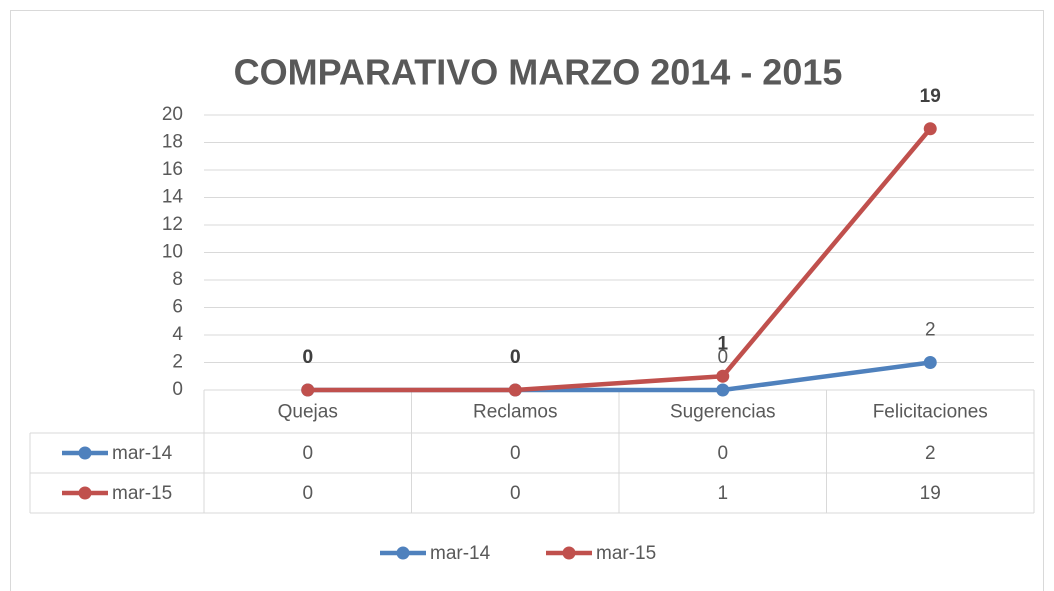 This screenshot has width=1054, height=591. Describe the element at coordinates (172, 224) in the screenshot. I see `y-tick-label: 12` at that location.